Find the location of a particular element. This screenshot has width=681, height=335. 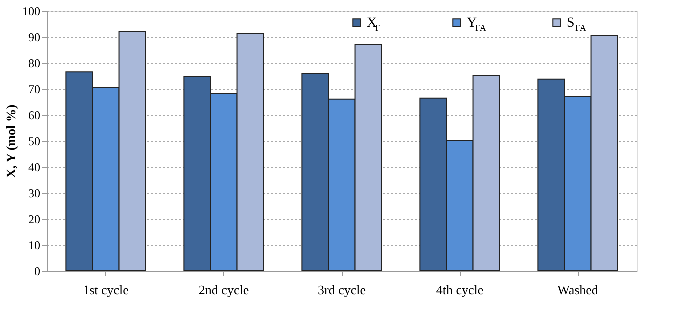

y-tick-label: 30 is located at coordinates (34, 193).